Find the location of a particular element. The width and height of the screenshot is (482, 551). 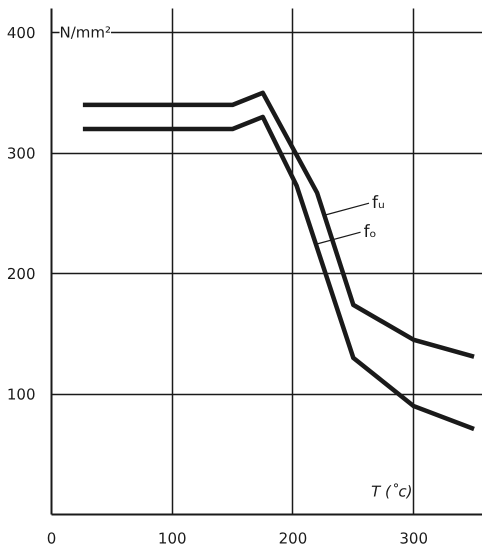

y-tick-label: 200 is located at coordinates (21, 274).